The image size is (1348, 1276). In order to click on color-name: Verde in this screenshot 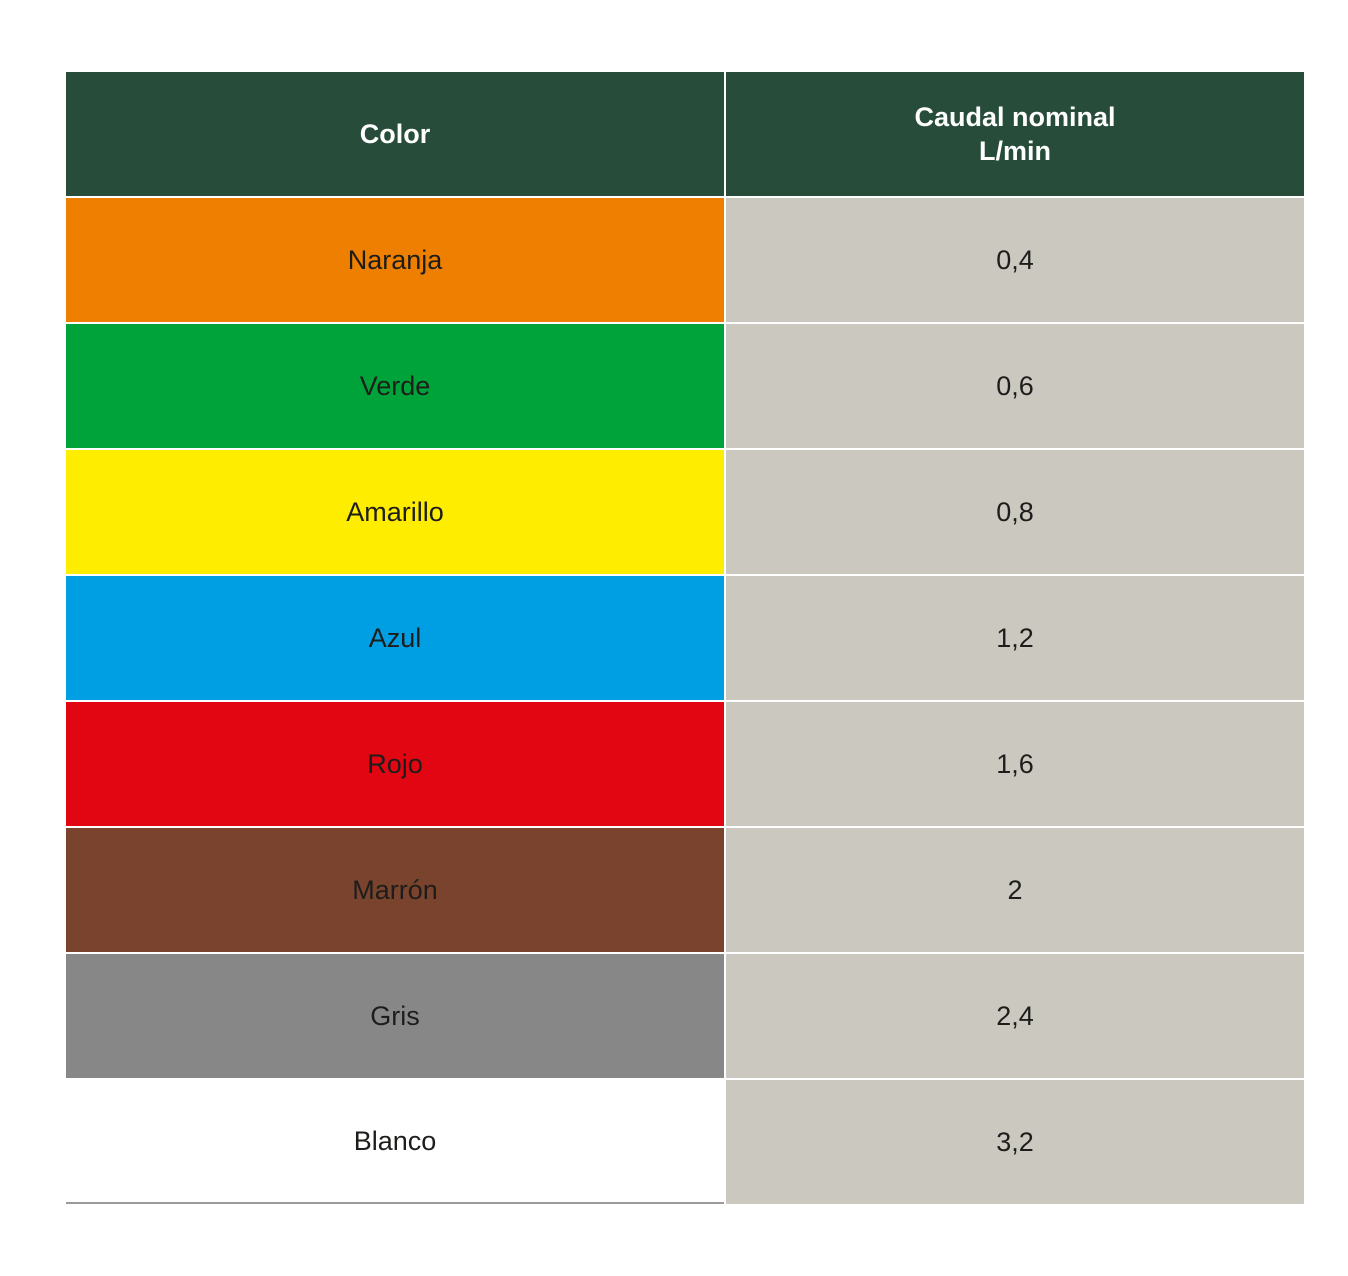, I will do `click(395, 385)`.